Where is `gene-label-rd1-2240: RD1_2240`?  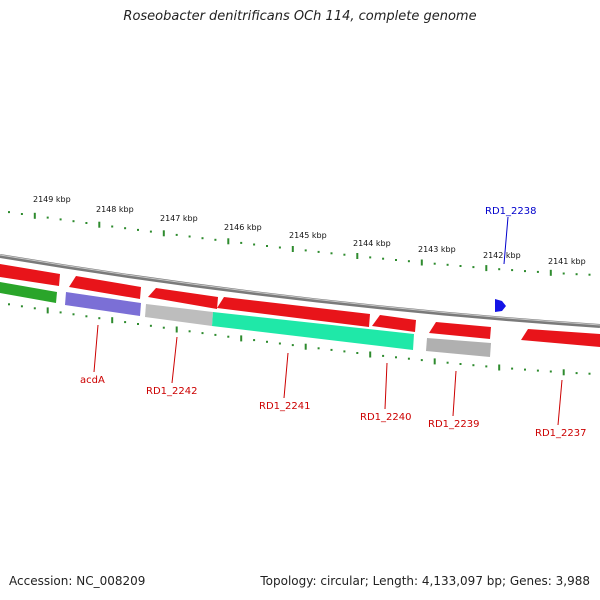
gene-label-rd1-2240: RD1_2240 is located at coordinates (385, 417).